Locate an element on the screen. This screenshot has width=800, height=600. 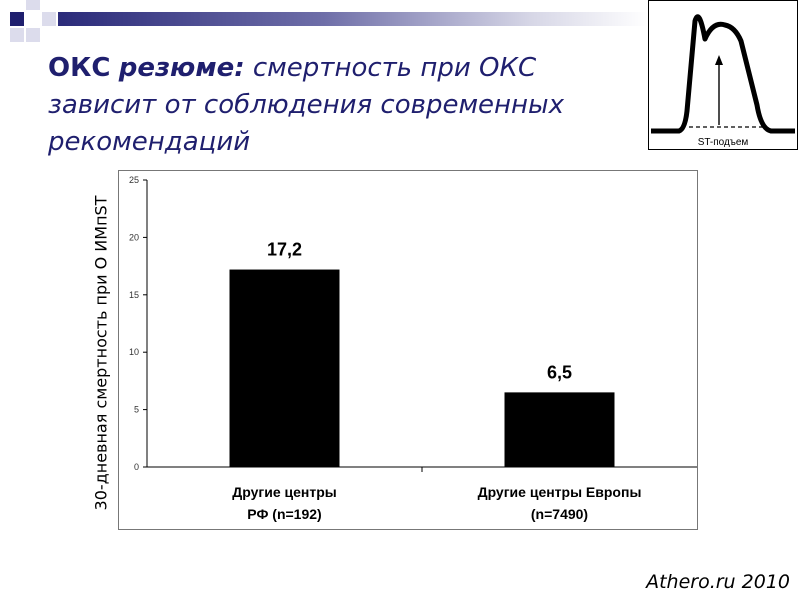
title-lead: ОКС is located at coordinates (79, 68).